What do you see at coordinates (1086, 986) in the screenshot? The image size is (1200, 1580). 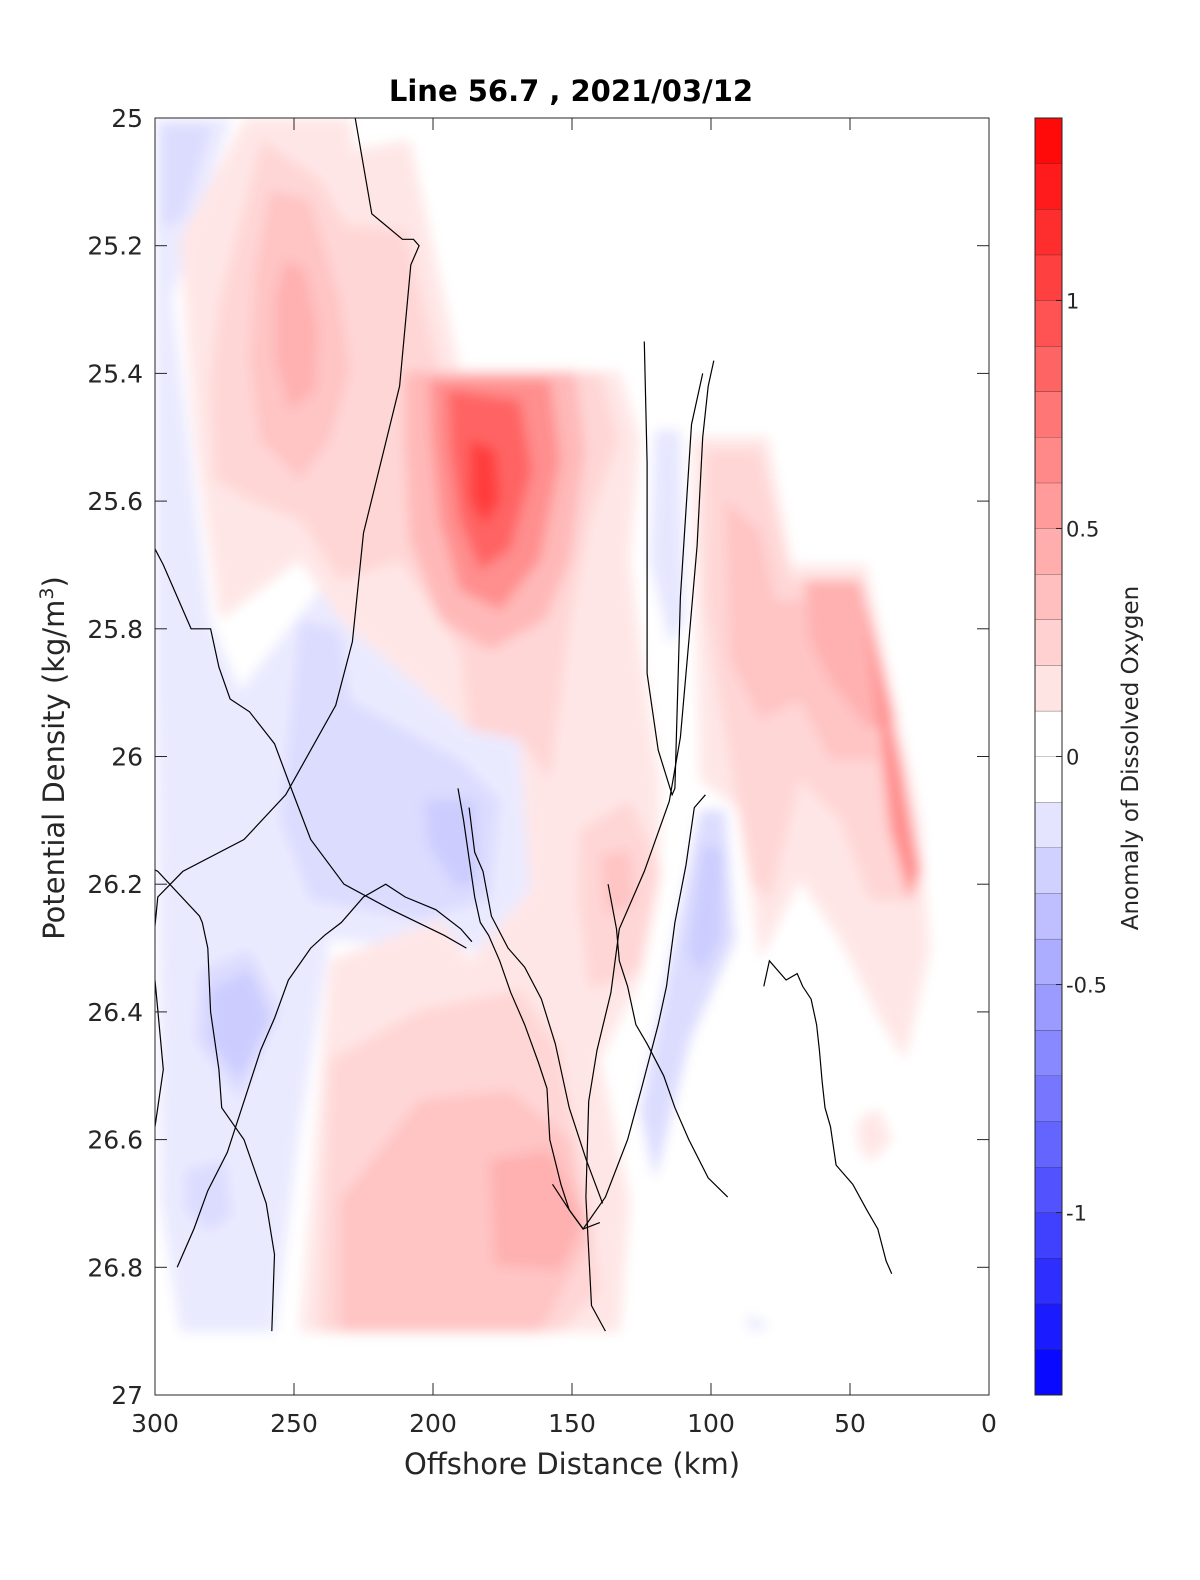 I see `colorbar-tick-label: -0.5` at bounding box center [1086, 986].